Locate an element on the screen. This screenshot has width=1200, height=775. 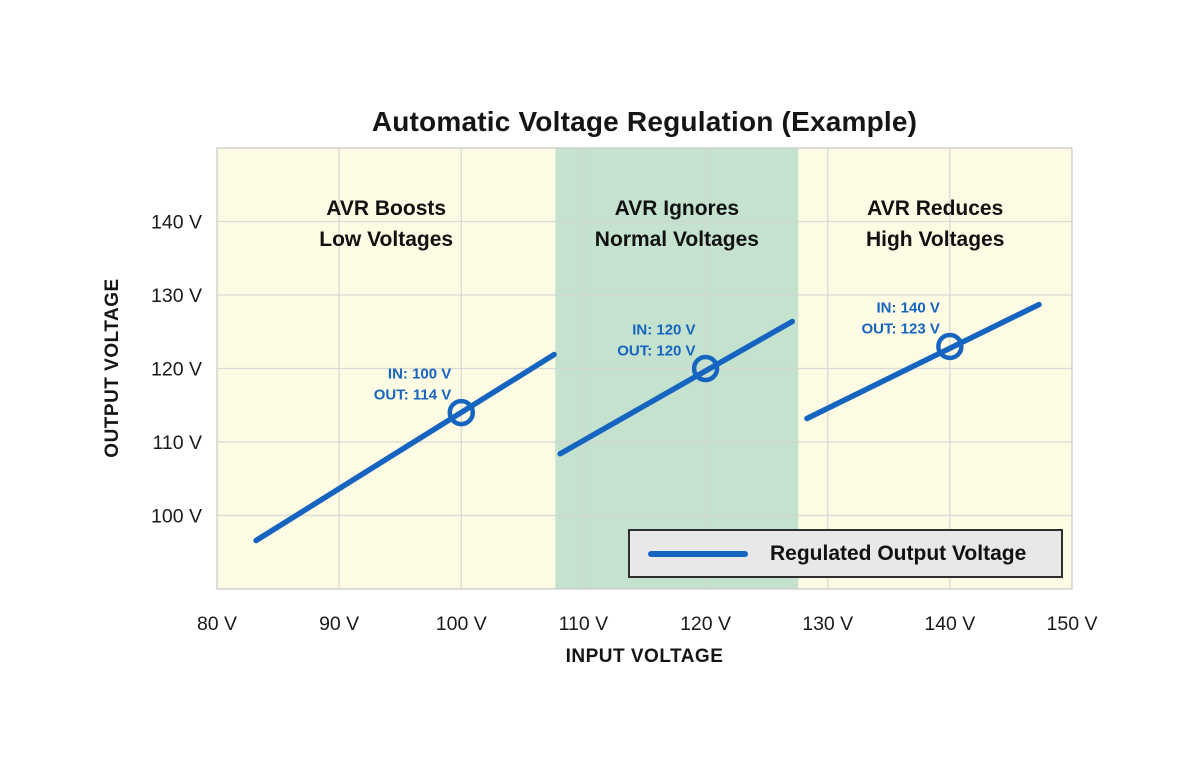
region-annotation-reduce: AVR Reduces High Voltages is located at coordinates (935, 224).